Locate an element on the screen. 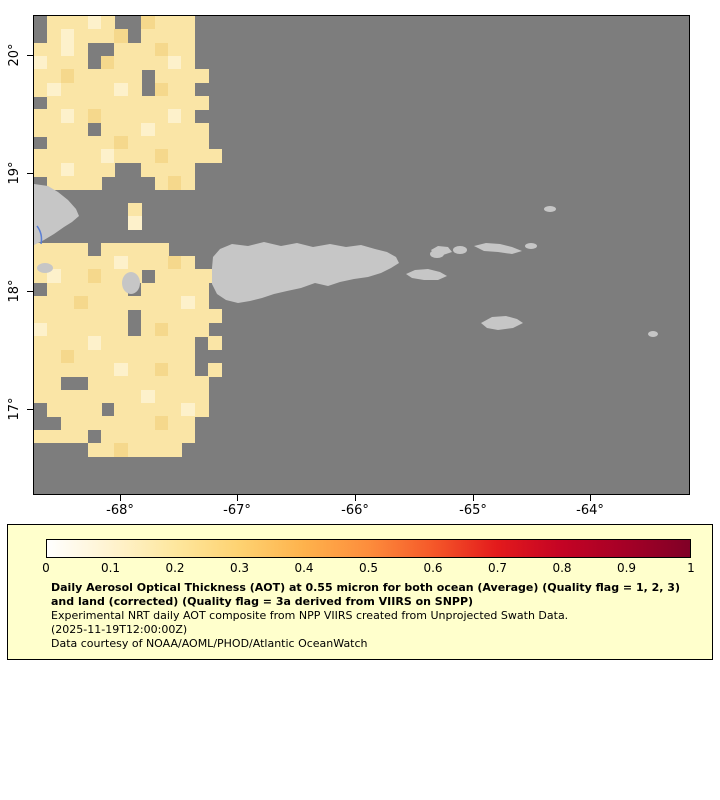 The width and height of the screenshot is (720, 800). st-croix-island is located at coordinates (502, 323).